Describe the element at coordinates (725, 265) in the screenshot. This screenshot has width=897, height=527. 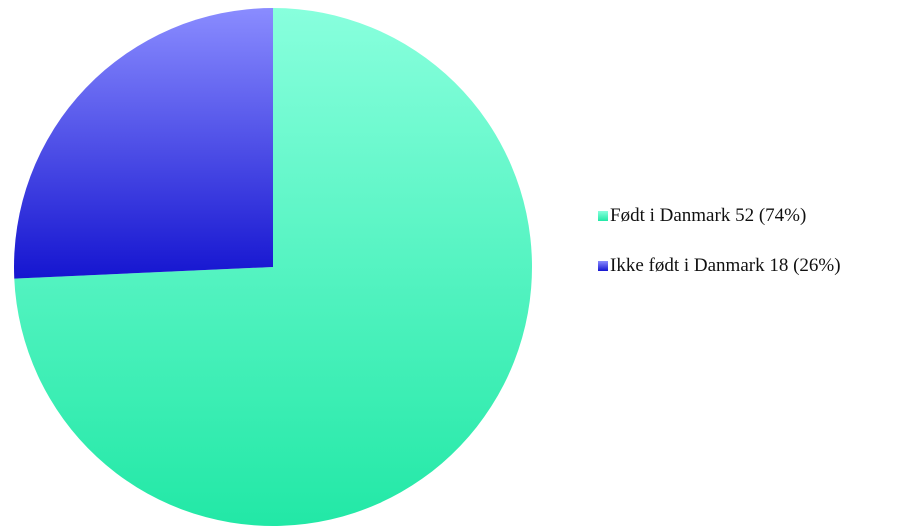
I see `legend-label-not-born-in-denmark: Ikke født i Danmark 18 (26%)` at that location.